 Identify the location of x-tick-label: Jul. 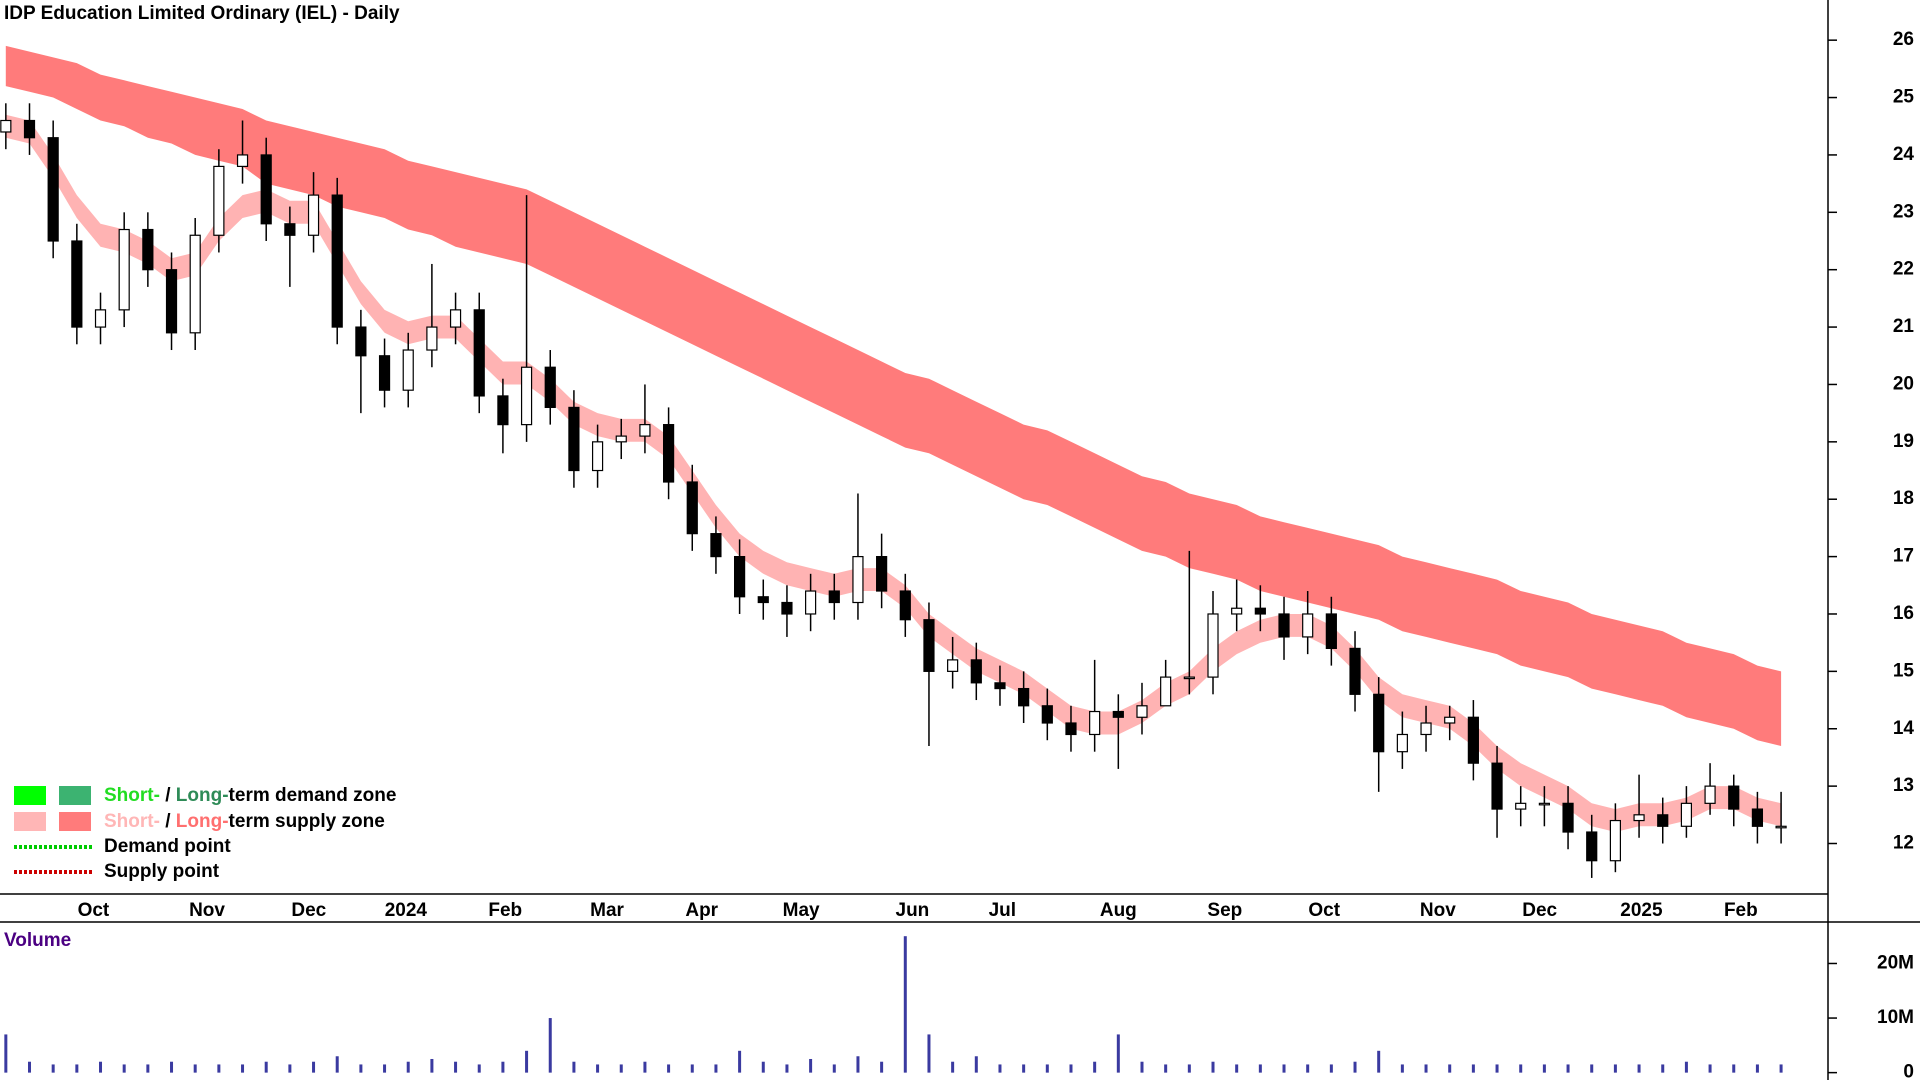
(1002, 910).